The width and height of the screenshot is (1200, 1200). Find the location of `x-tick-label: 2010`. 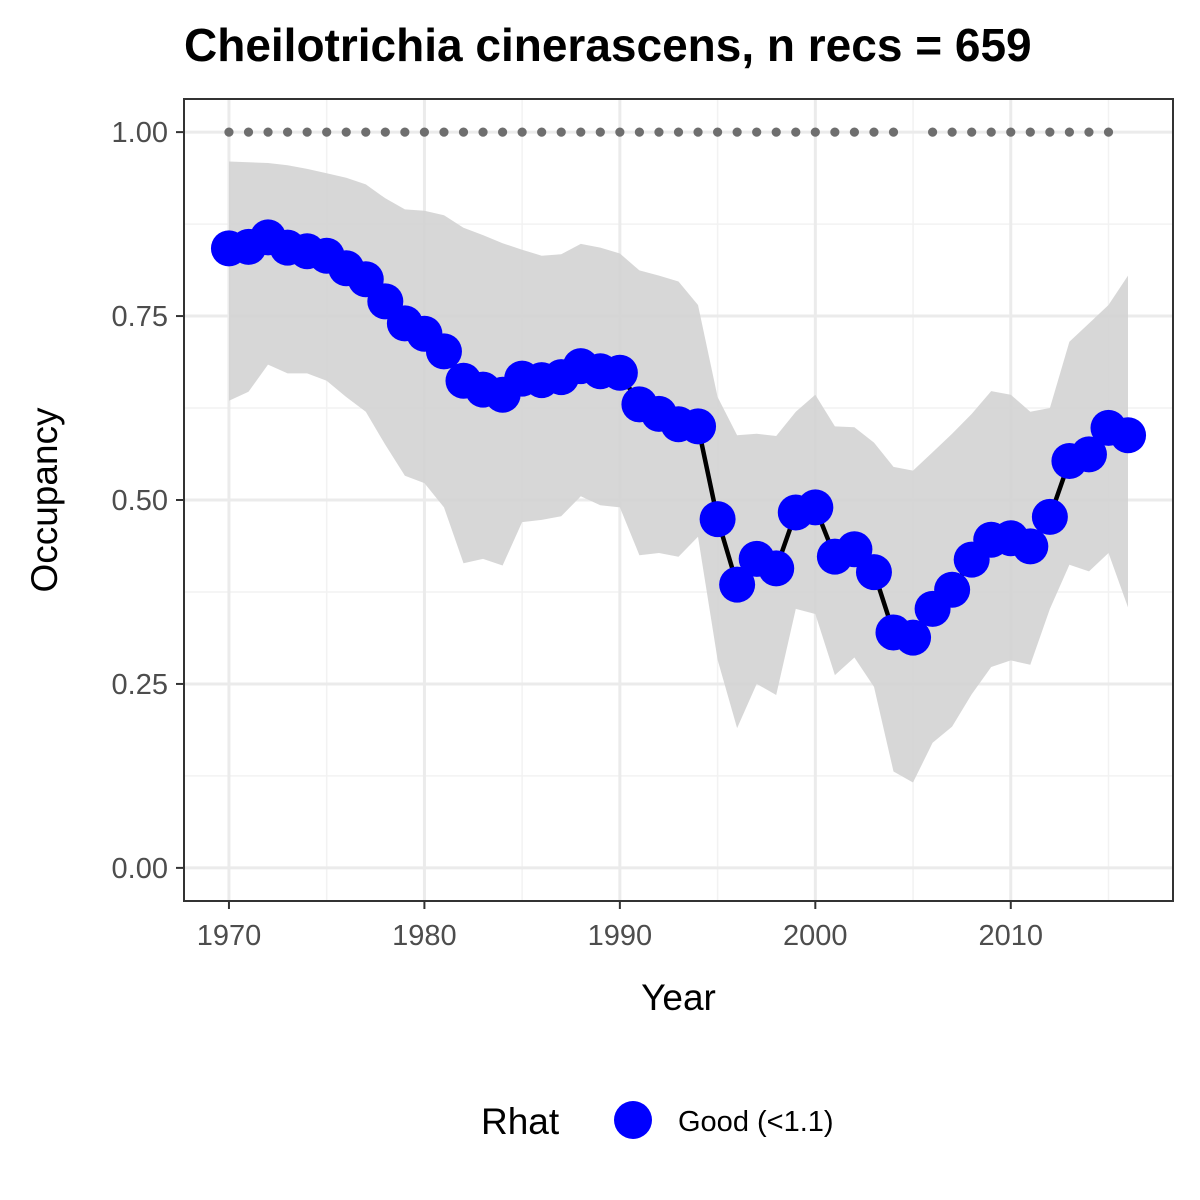

x-tick-label: 2010 is located at coordinates (1011, 936).